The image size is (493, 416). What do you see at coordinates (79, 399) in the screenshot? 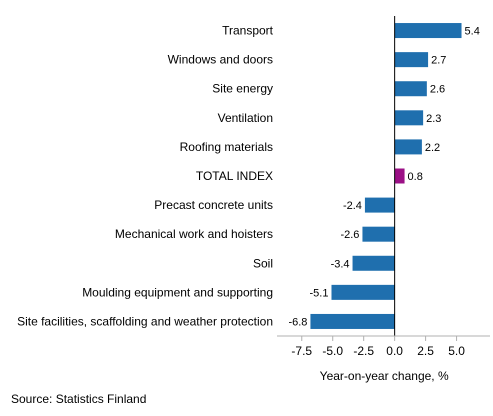
I see `source-note: Source: Statistics Finland` at bounding box center [79, 399].